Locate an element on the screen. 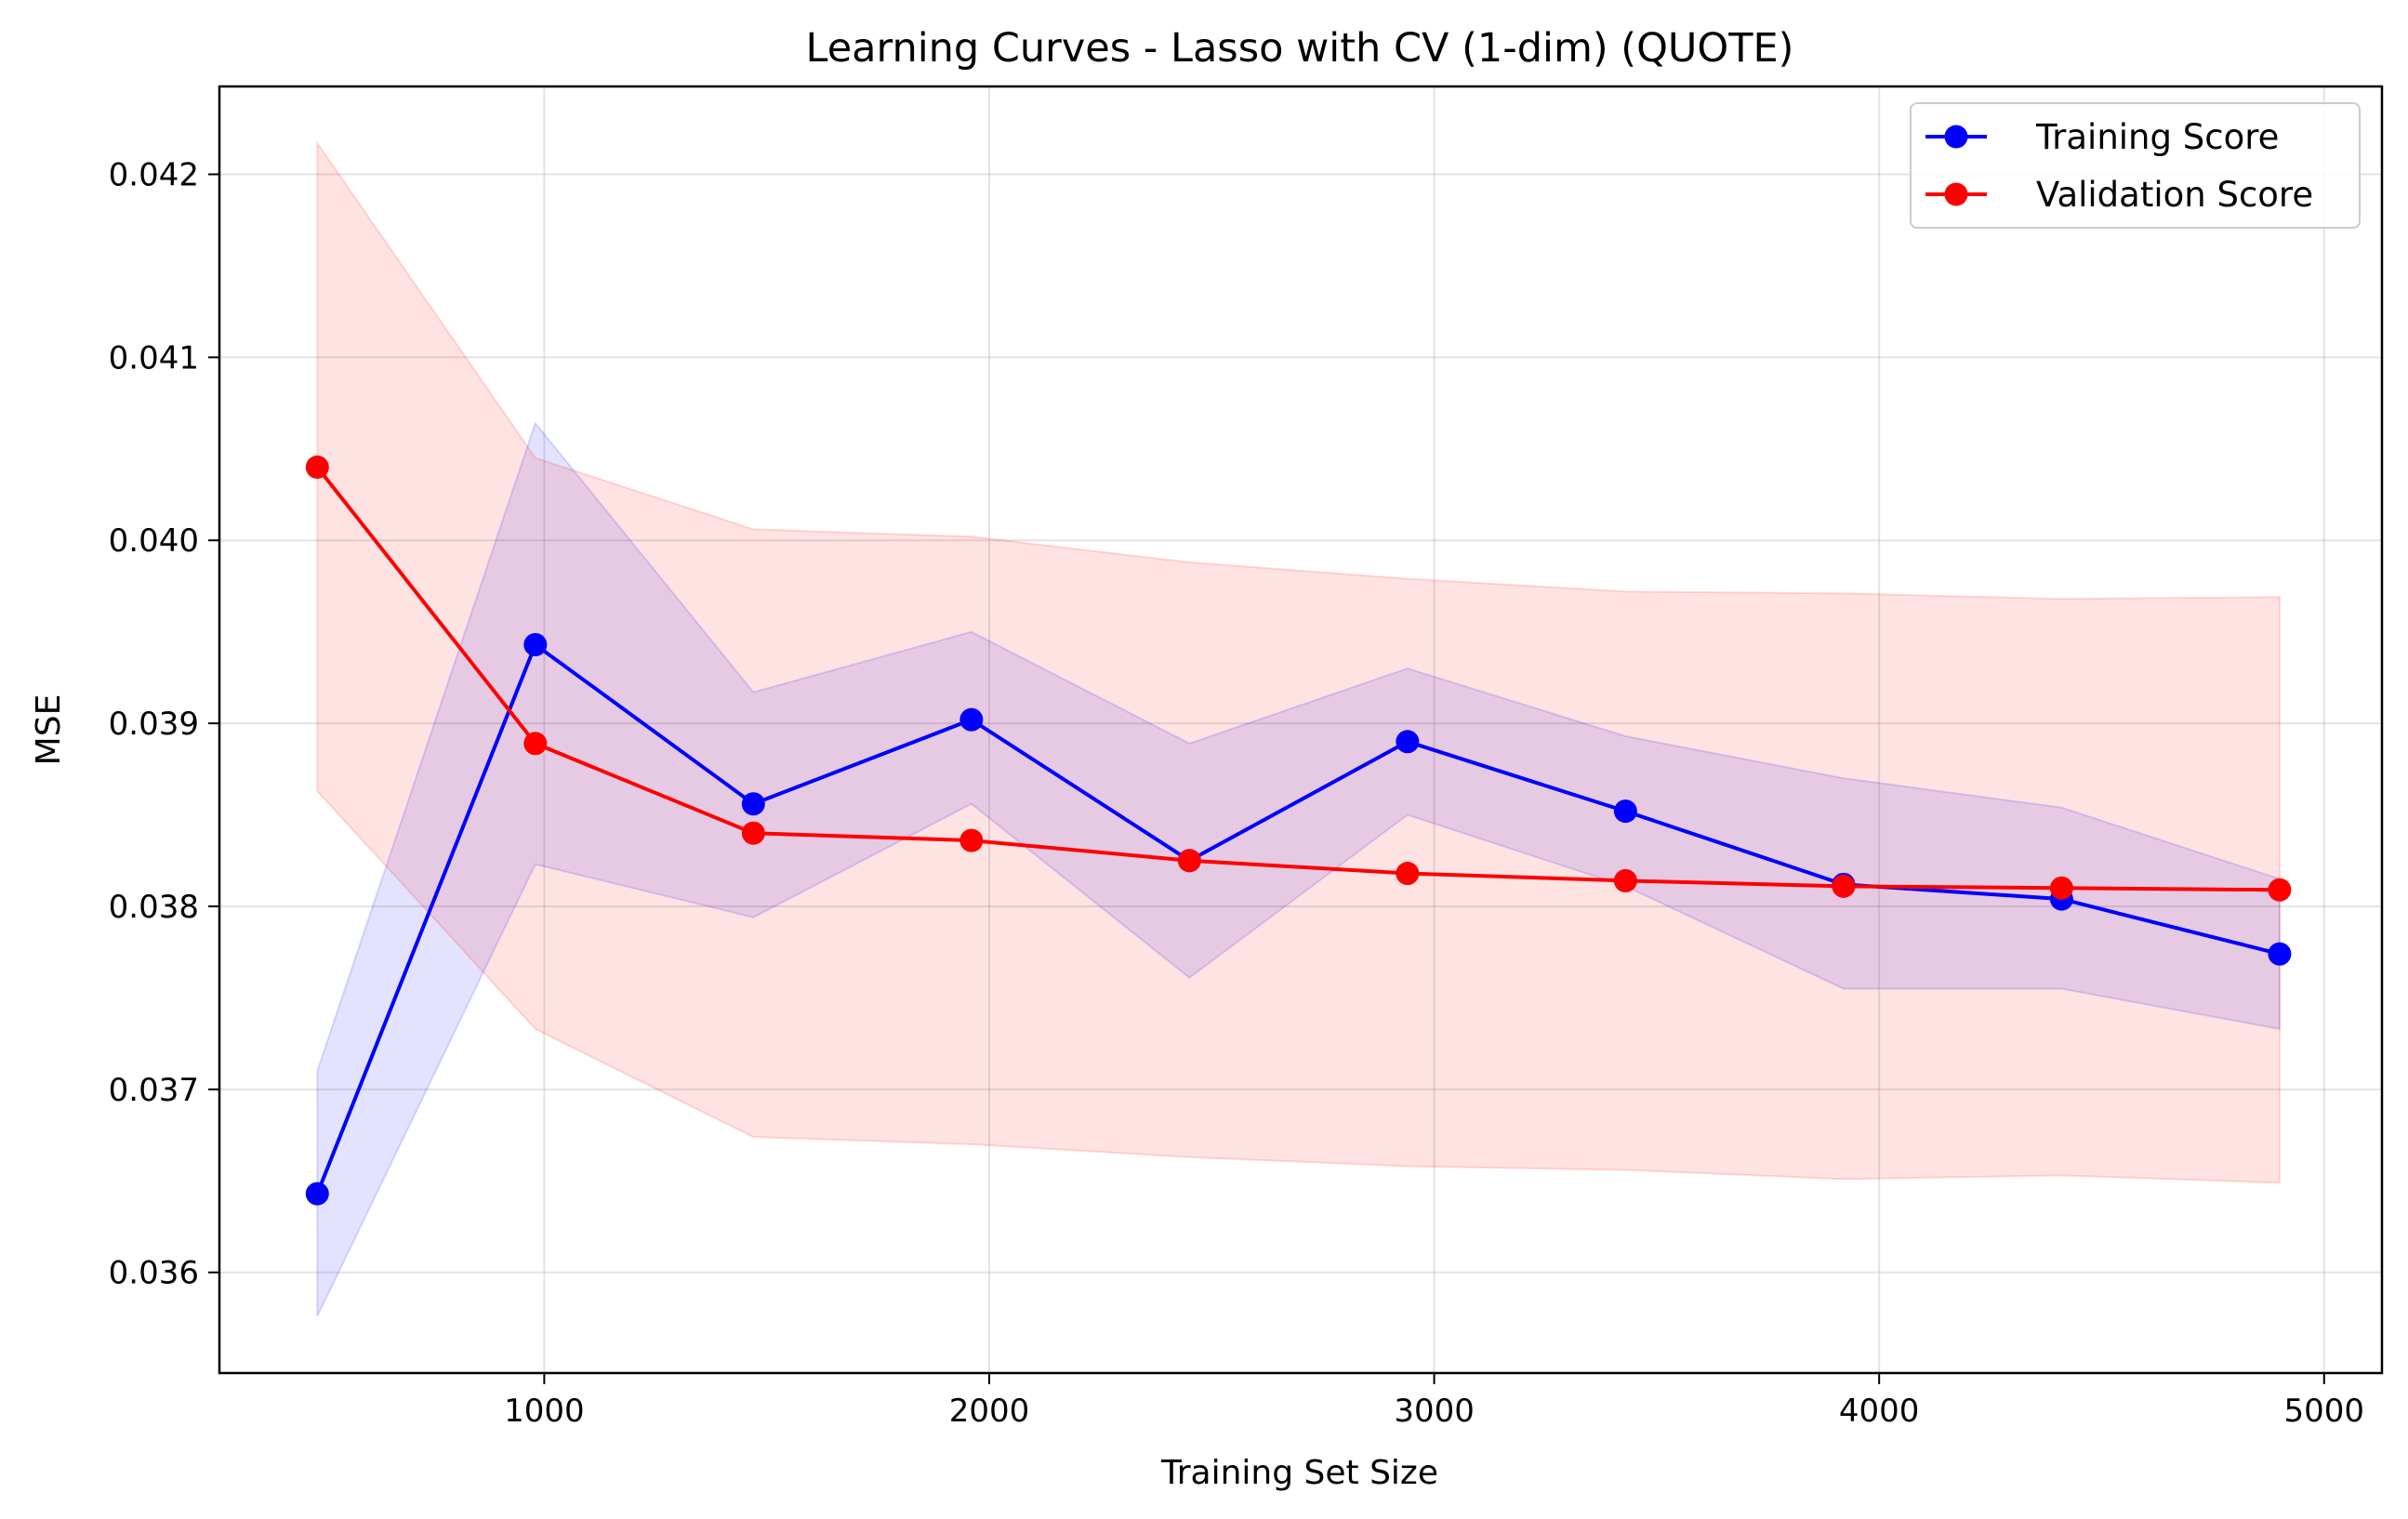 The height and width of the screenshot is (1519, 2408). legend-box is located at coordinates (2135, 165).